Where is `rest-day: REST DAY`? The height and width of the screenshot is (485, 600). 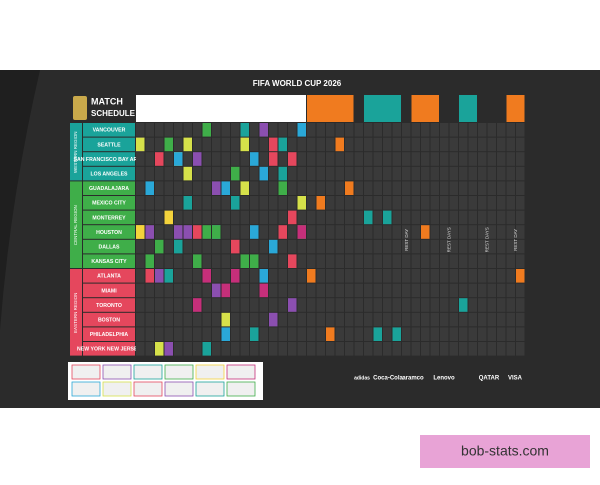 rest-day: REST DAY is located at coordinates (406, 240).